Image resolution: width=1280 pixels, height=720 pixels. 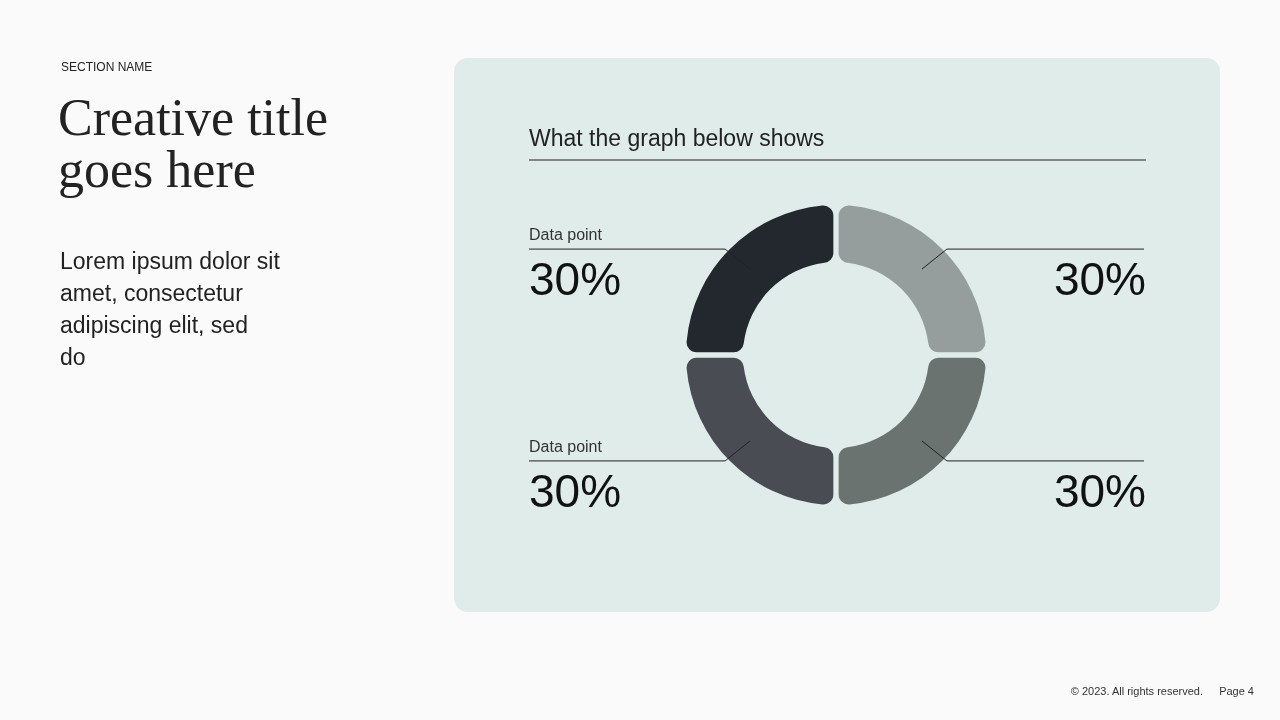 What do you see at coordinates (193, 143) in the screenshot?
I see `chart-title: Creative title goes here` at bounding box center [193, 143].